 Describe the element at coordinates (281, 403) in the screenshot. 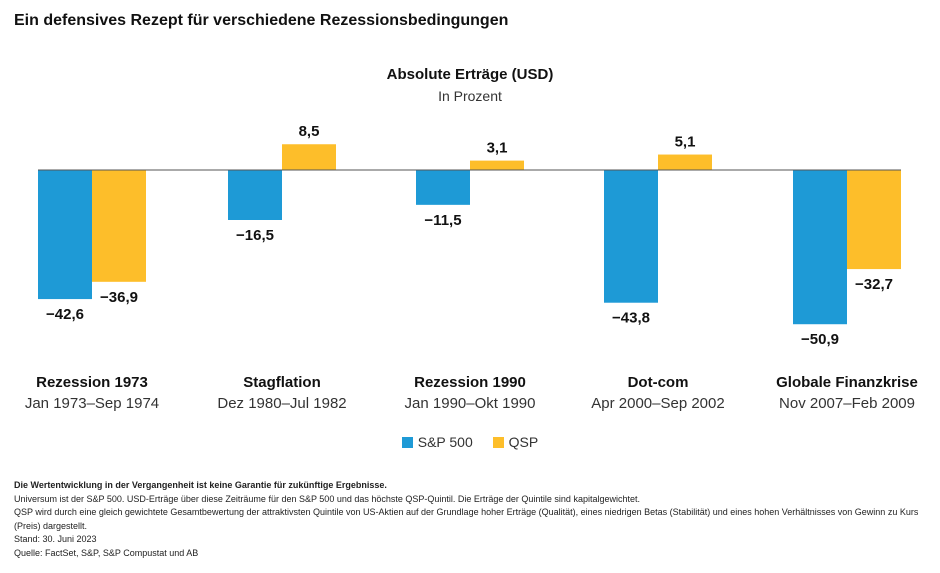

I see `category-period: Dez 1980–Jul 1982` at that location.